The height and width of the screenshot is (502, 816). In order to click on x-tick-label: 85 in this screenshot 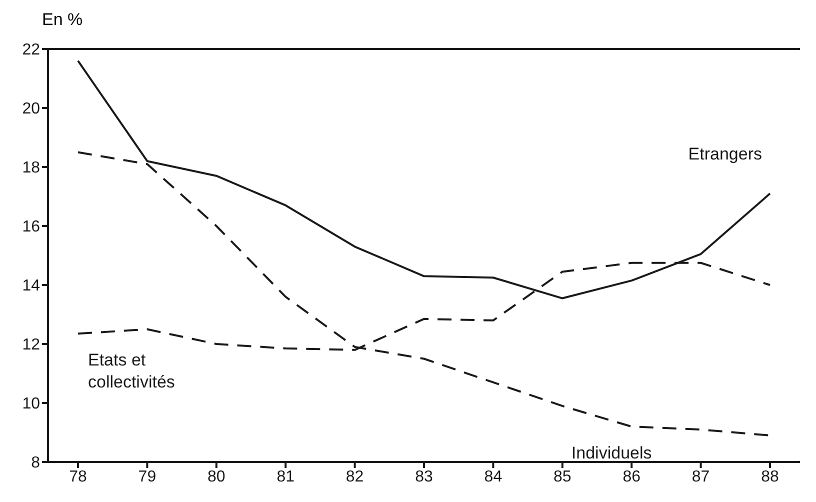, I will do `click(563, 477)`.